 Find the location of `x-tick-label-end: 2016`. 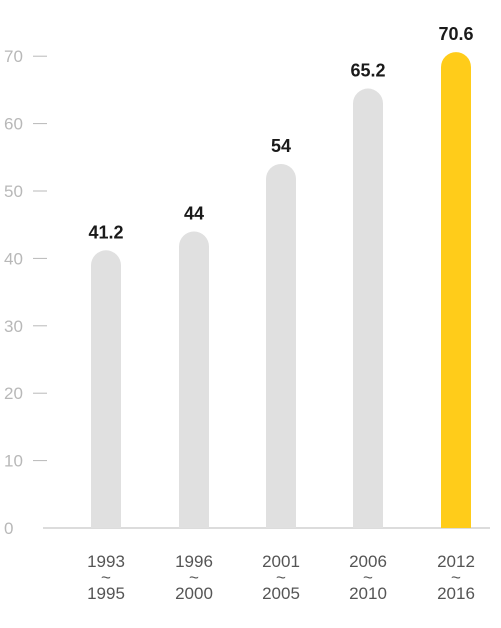

x-tick-label-end: 2016 is located at coordinates (456, 593).